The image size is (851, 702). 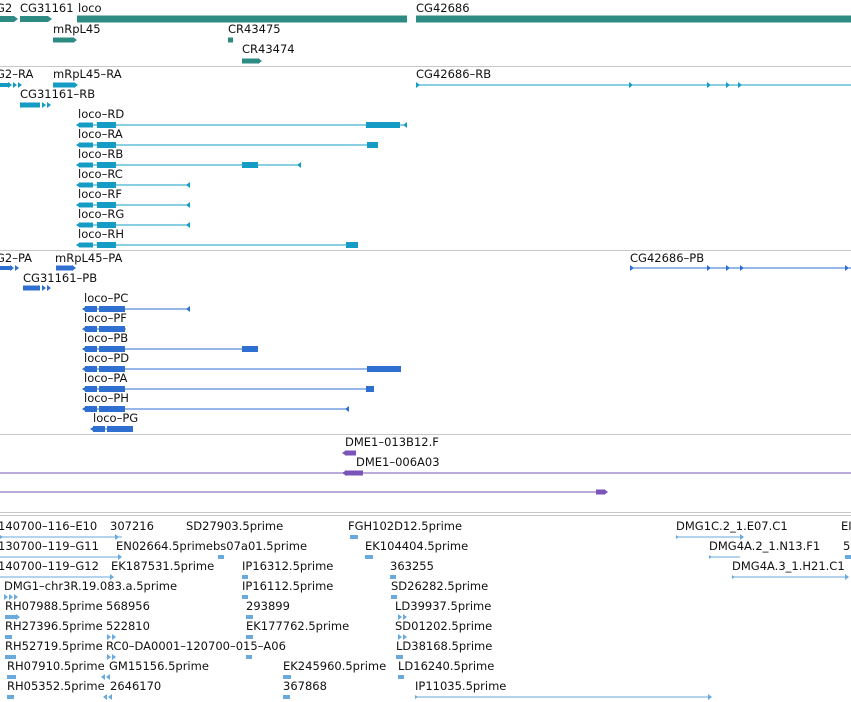 What do you see at coordinates (54, 606) in the screenshot?
I see `est-label: RH07988.5prime` at bounding box center [54, 606].